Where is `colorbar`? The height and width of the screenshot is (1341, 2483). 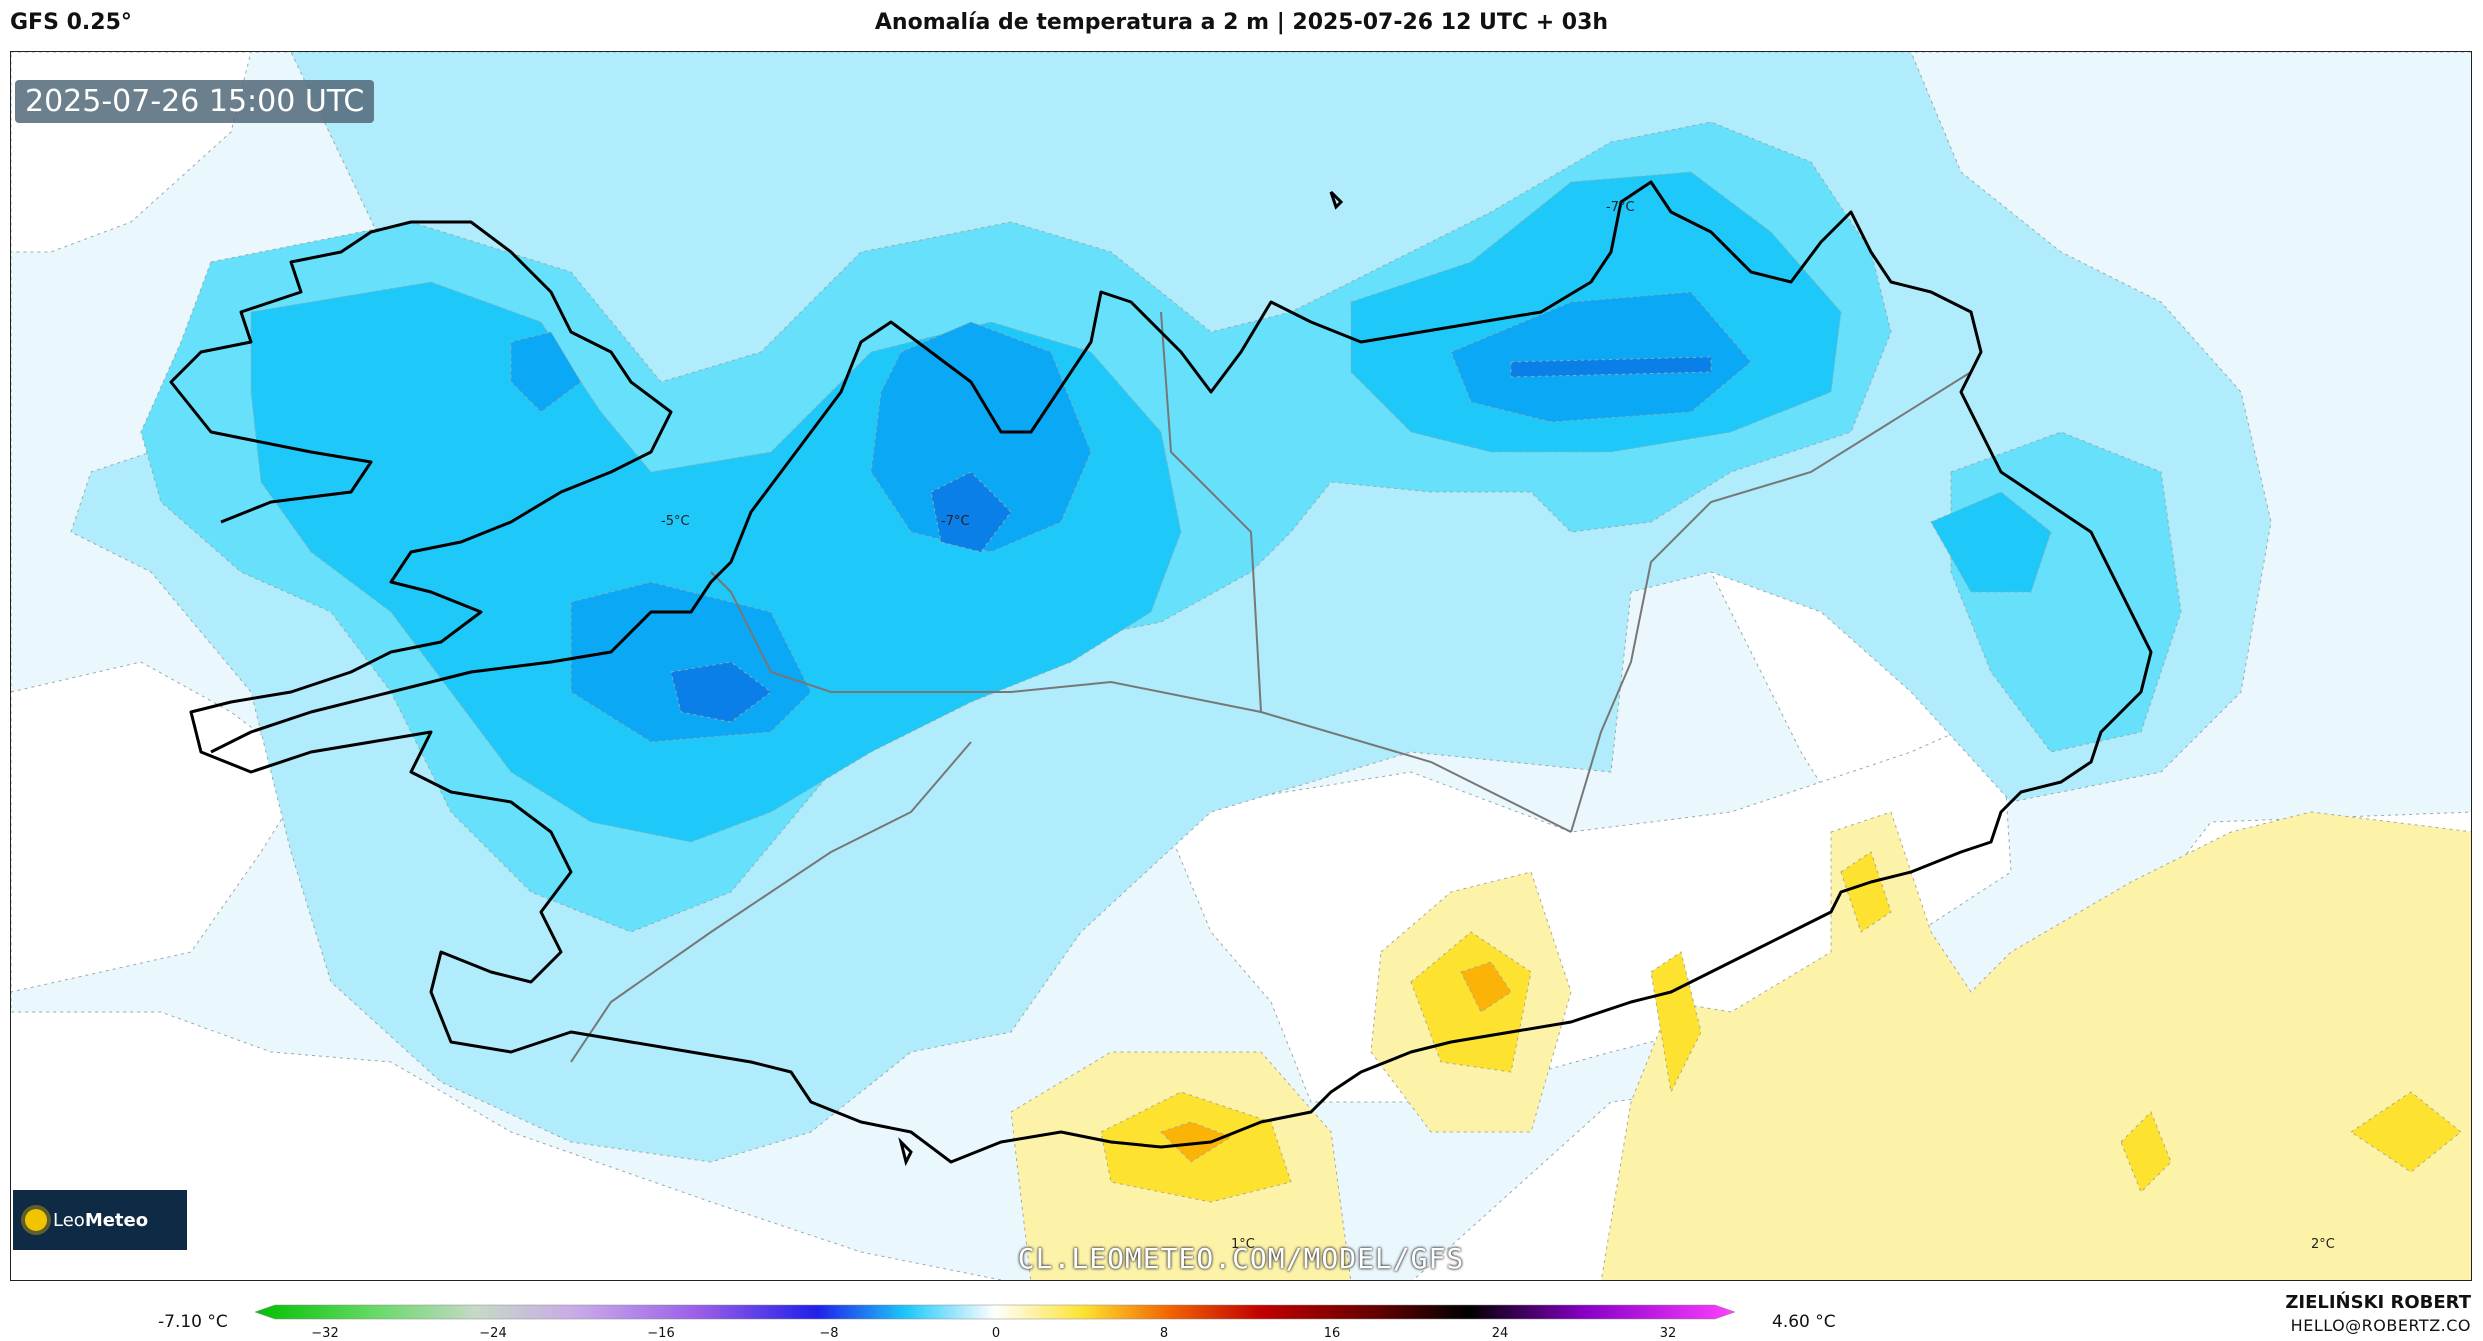 colorbar is located at coordinates (995, 1312).